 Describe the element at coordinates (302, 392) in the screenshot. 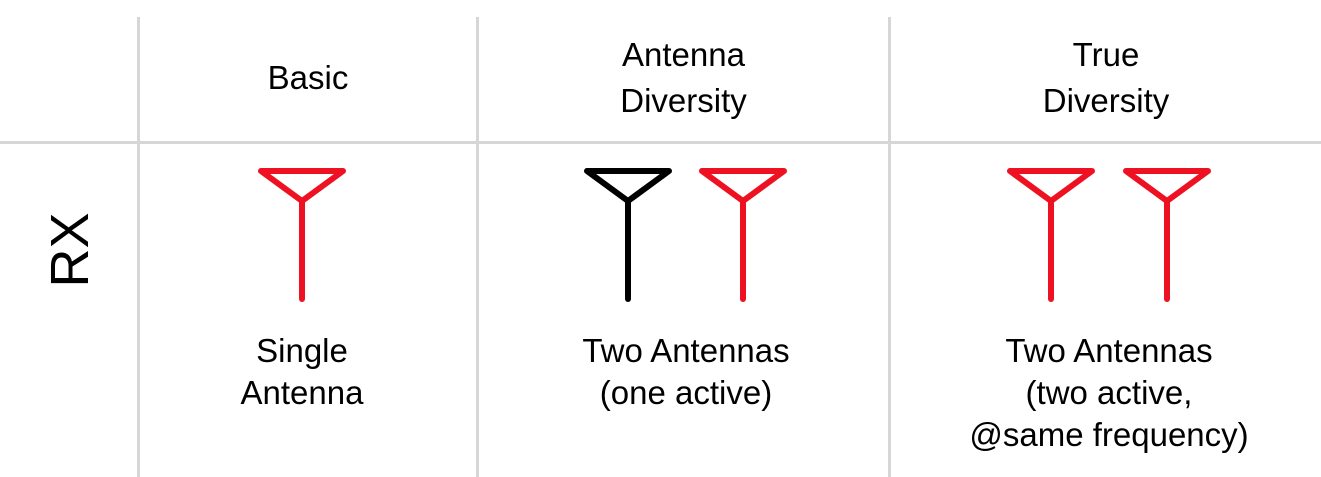

I see `caption-basic-line-2: Antenna` at that location.